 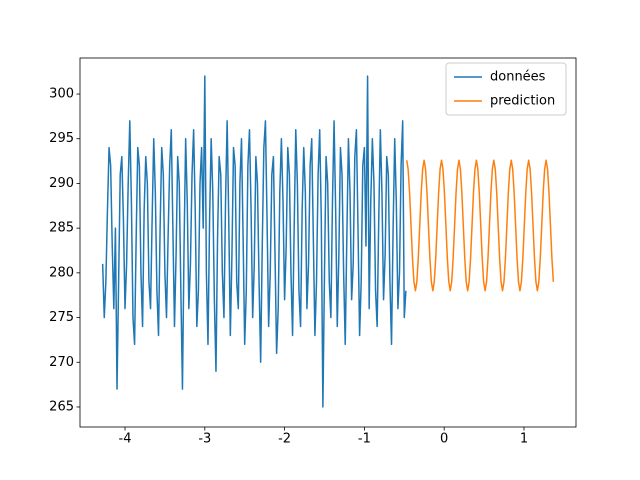 What do you see at coordinates (61, 138) in the screenshot?
I see `y-tick-label: 295` at bounding box center [61, 138].